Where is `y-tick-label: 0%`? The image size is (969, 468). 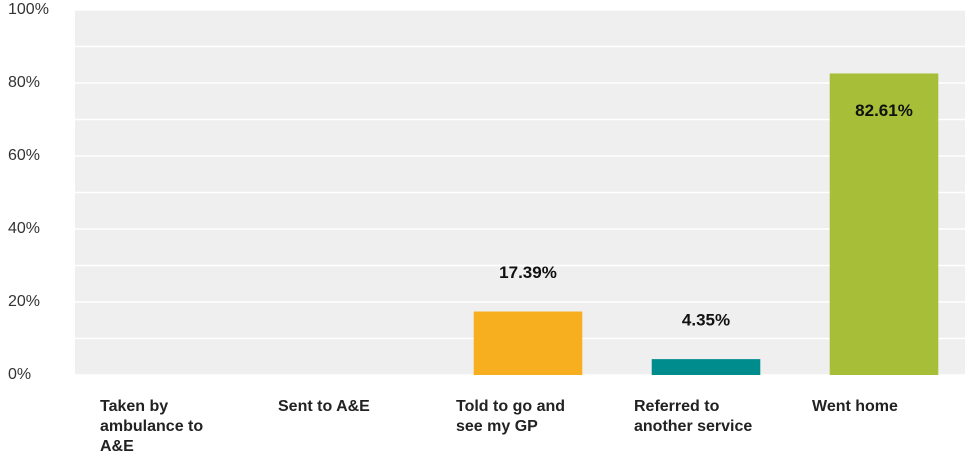 y-tick-label: 0% is located at coordinates (19, 374).